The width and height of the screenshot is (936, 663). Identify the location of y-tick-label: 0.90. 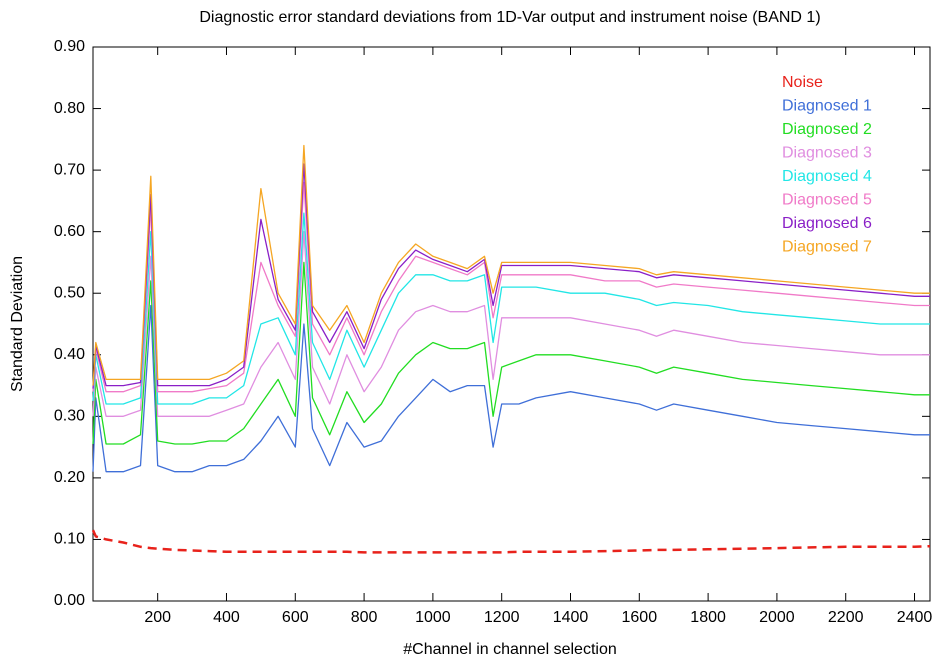
(69, 46).